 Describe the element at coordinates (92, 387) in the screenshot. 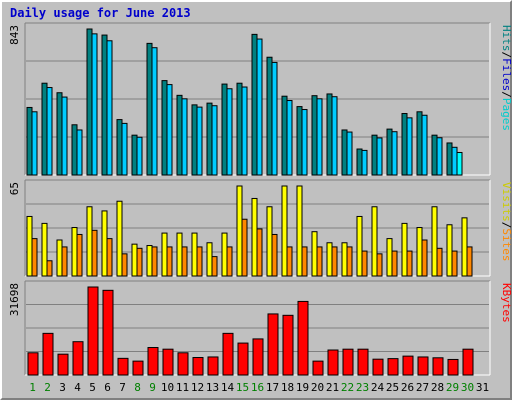

I see `day-label-5: 5` at that location.